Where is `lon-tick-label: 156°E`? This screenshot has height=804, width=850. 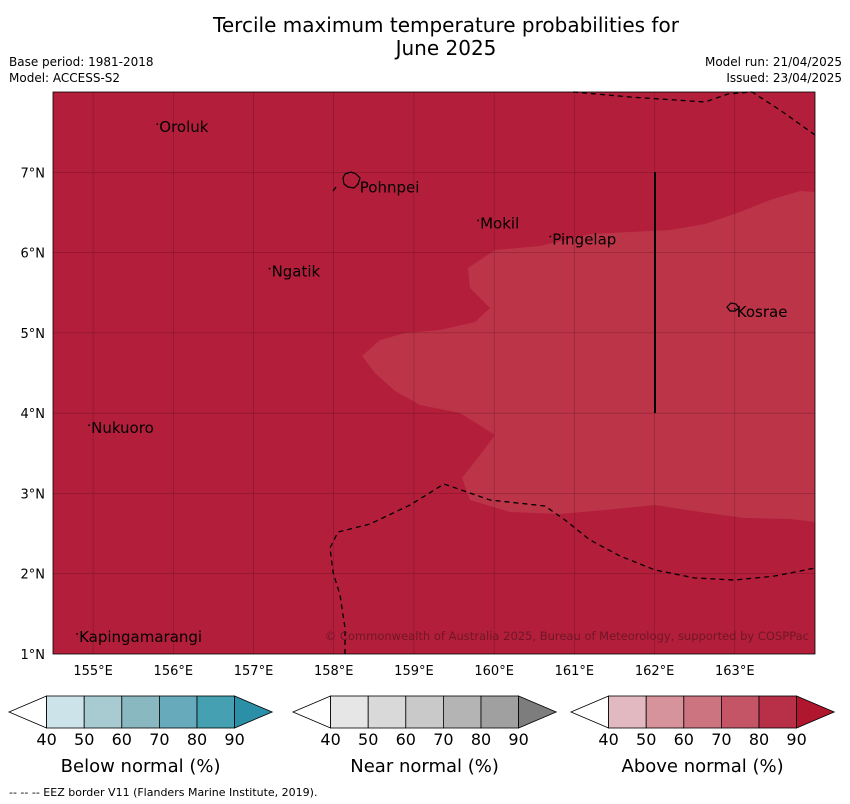
lon-tick-label: 156°E is located at coordinates (174, 671).